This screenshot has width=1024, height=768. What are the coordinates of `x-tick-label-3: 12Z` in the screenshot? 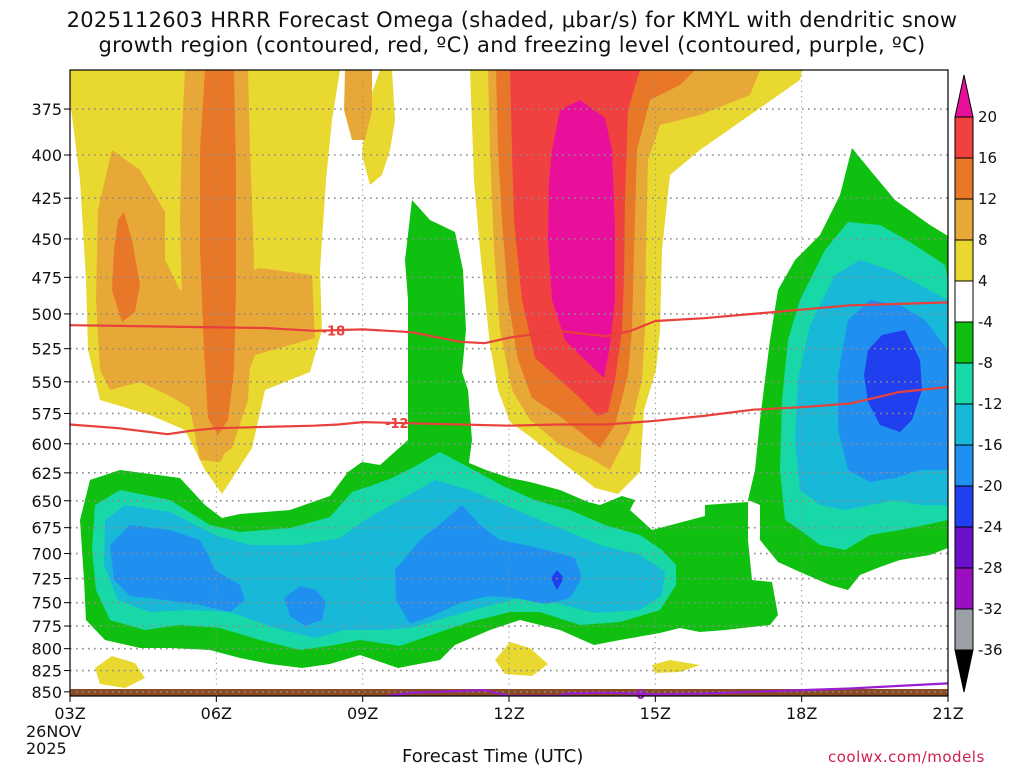 It's located at (508, 713).